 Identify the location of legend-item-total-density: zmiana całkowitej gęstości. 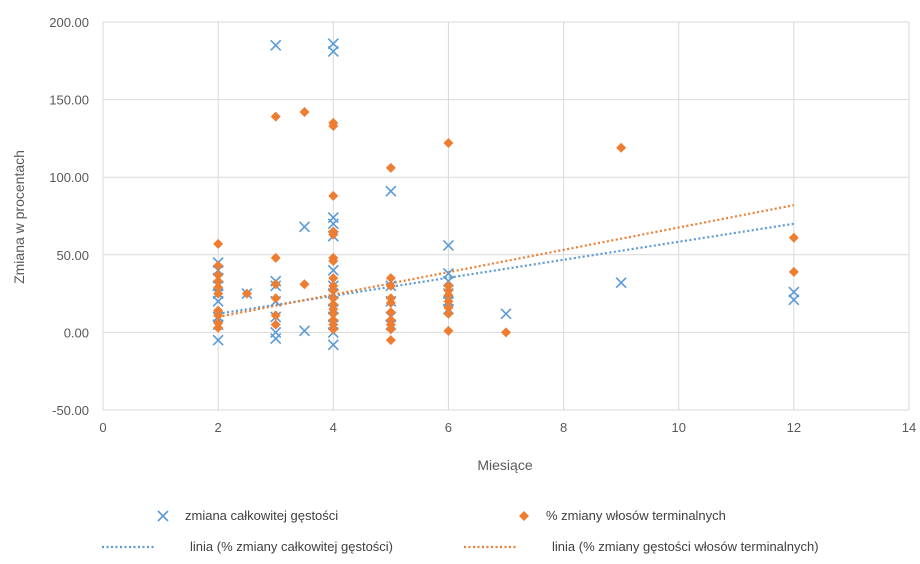
(247, 515).